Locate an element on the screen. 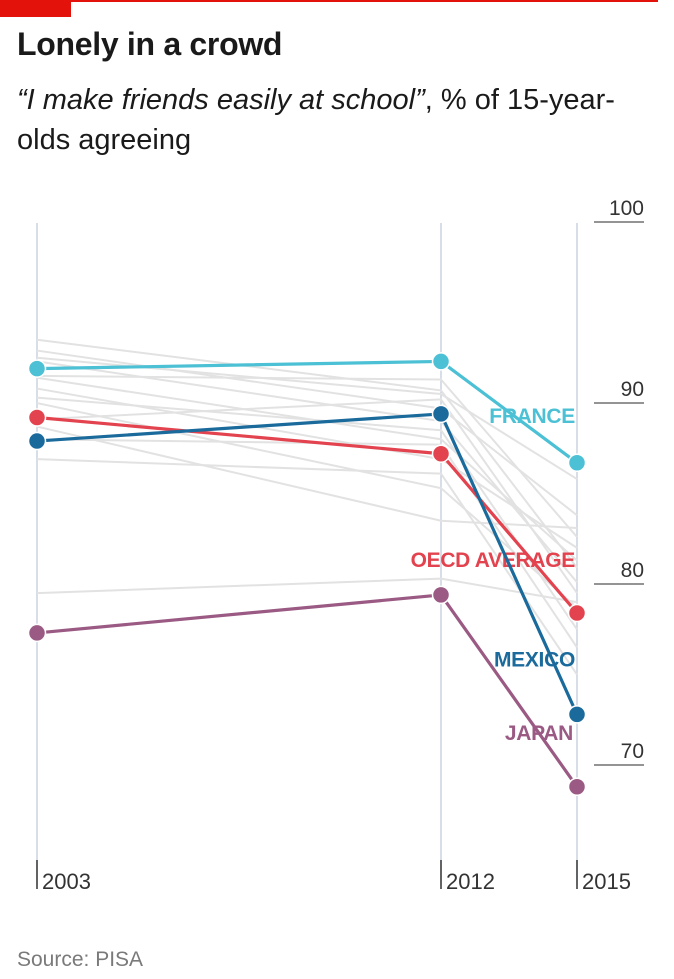 The height and width of the screenshot is (979, 674). y-tick-label-80: 80 is located at coordinates (632, 570).